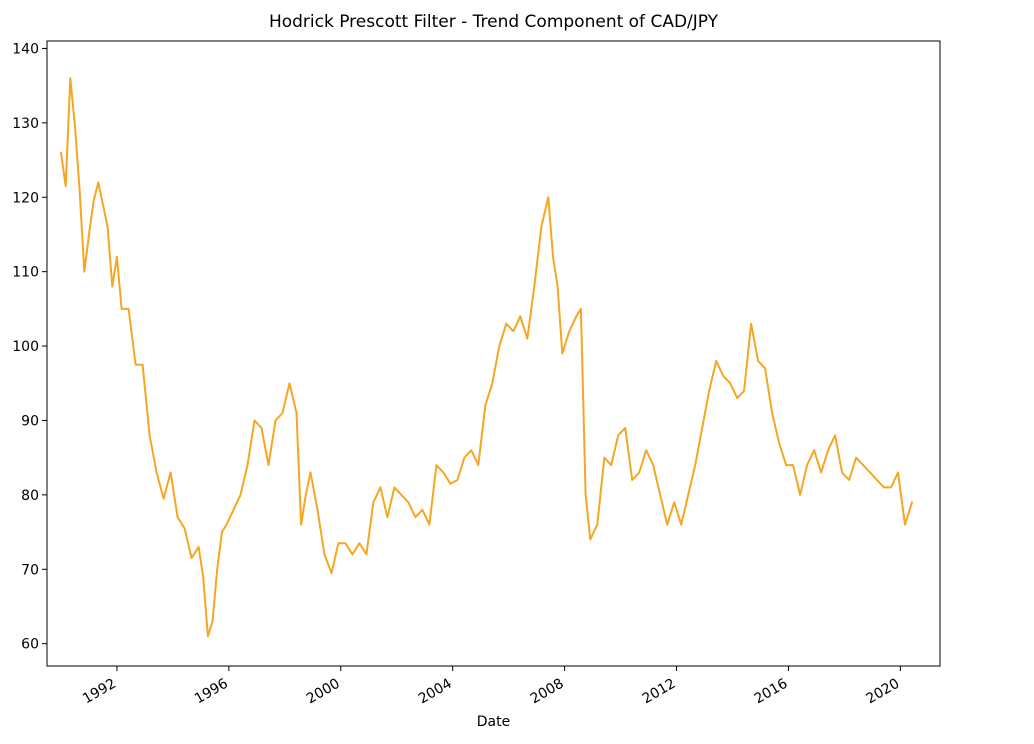 This screenshot has width=1034, height=744. What do you see at coordinates (25, 49) in the screenshot?
I see `y-tick-label: 140` at bounding box center [25, 49].